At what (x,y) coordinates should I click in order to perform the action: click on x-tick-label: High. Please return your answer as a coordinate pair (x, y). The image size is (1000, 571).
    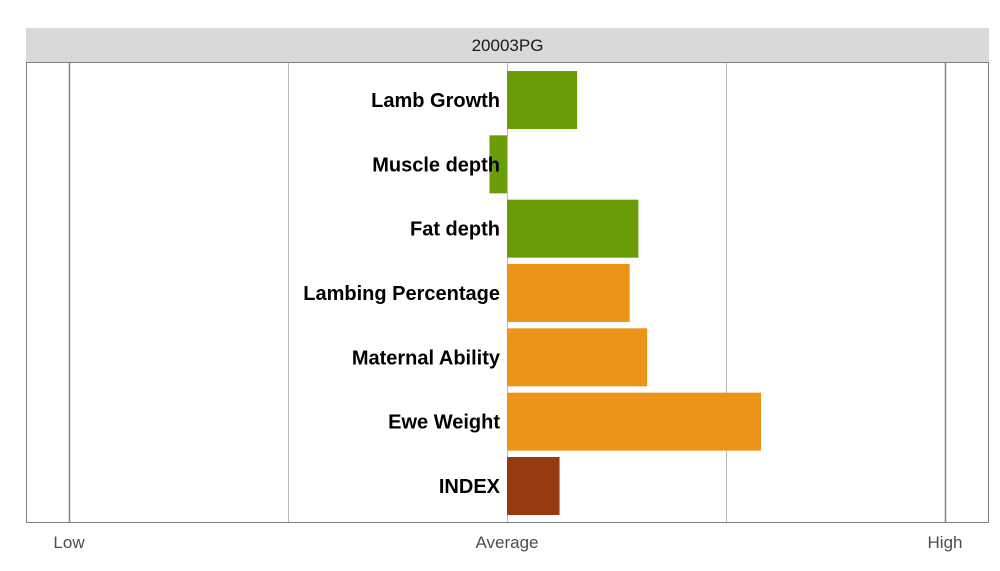
    Looking at the image, I should click on (945, 542).